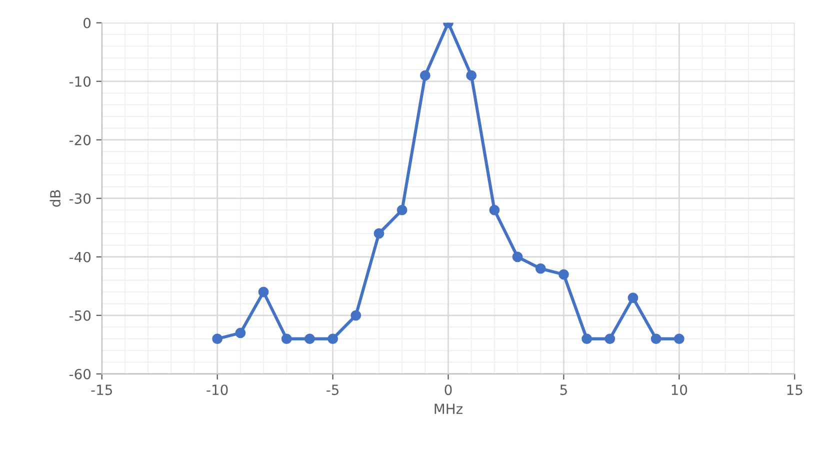  I want to click on y-tick-label: -40, so click(80, 257).